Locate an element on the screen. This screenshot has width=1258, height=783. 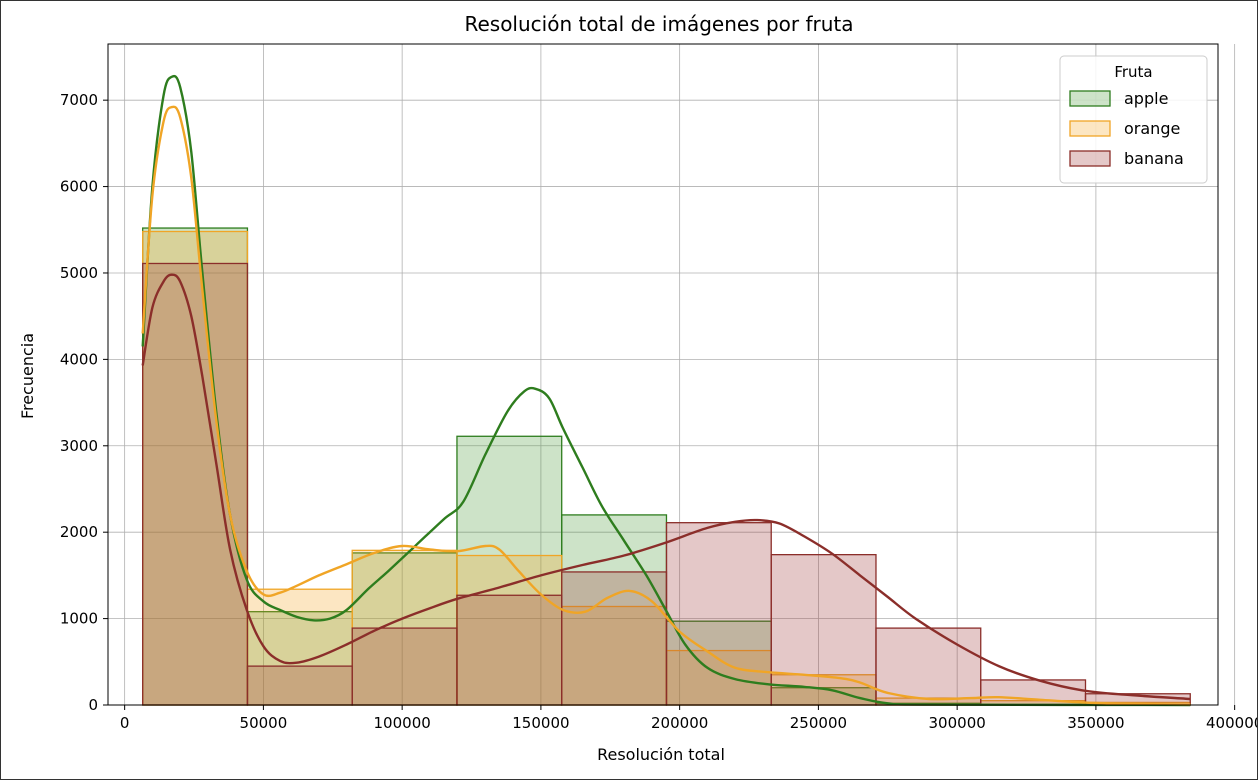
x-tick-label: 50000 is located at coordinates (264, 723).